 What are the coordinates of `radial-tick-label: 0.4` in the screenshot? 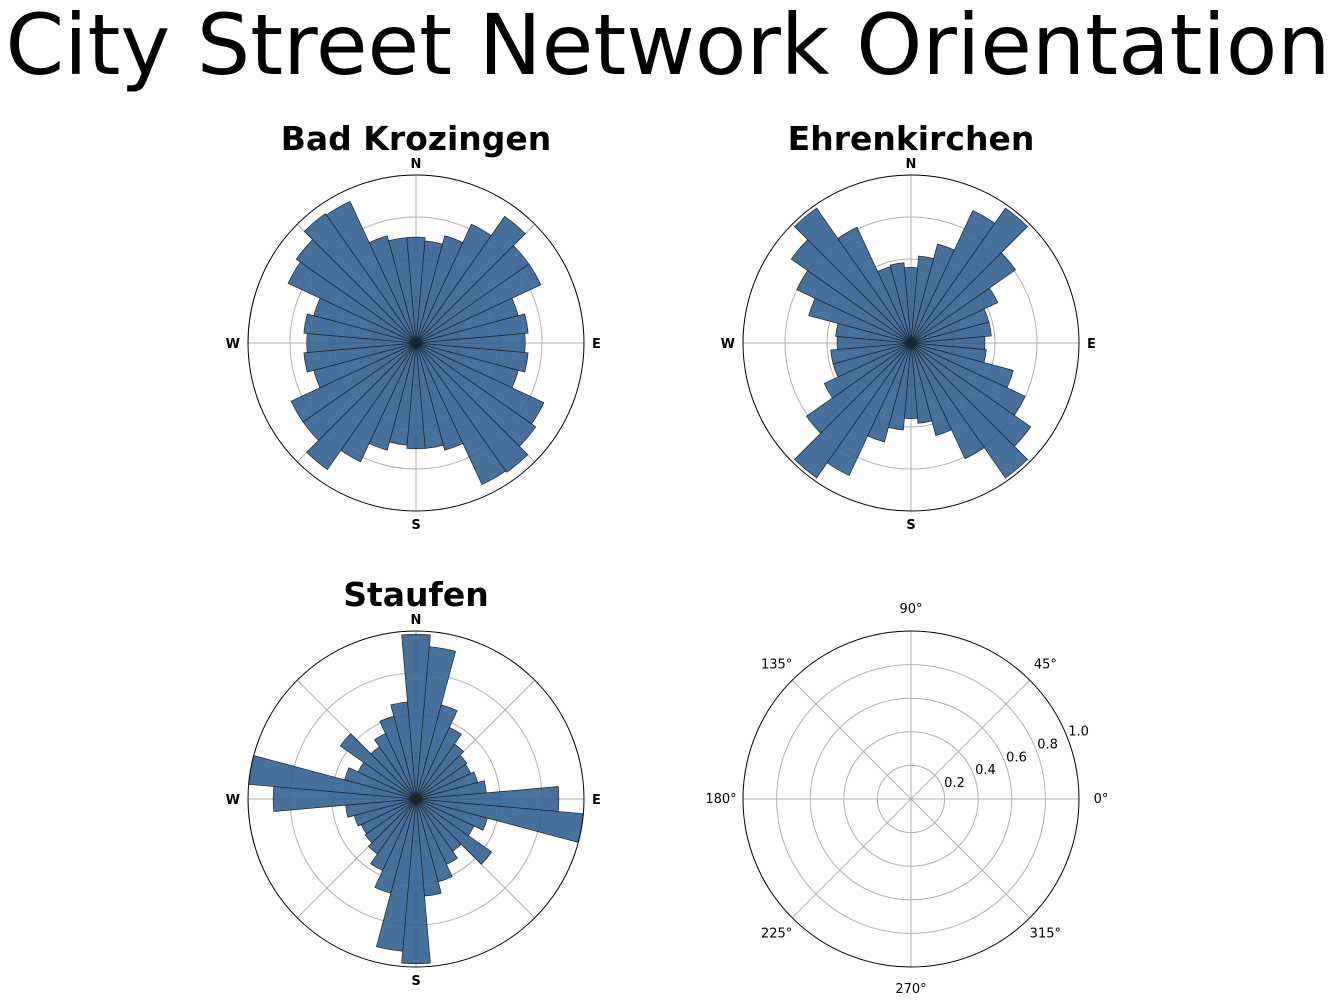 It's located at (985, 770).